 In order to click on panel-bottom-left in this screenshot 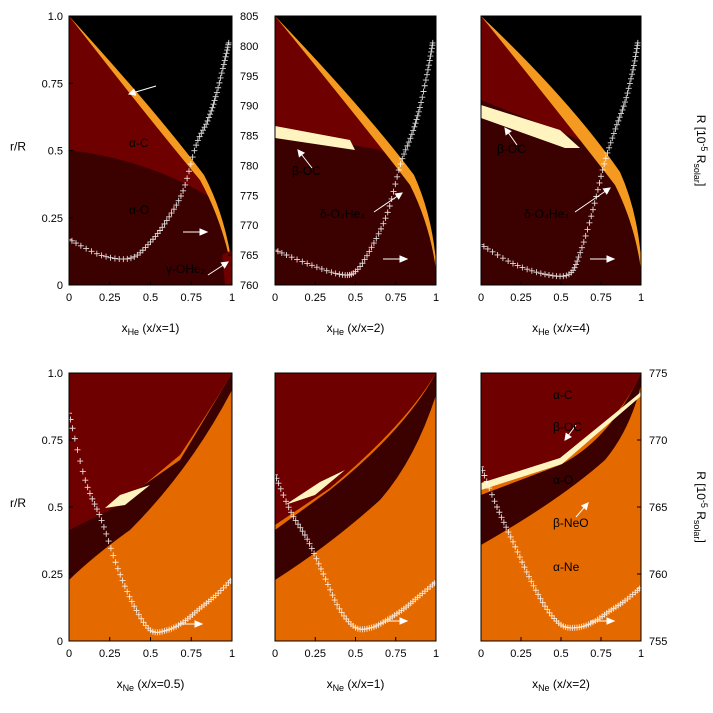, I will do `click(150, 507)`.